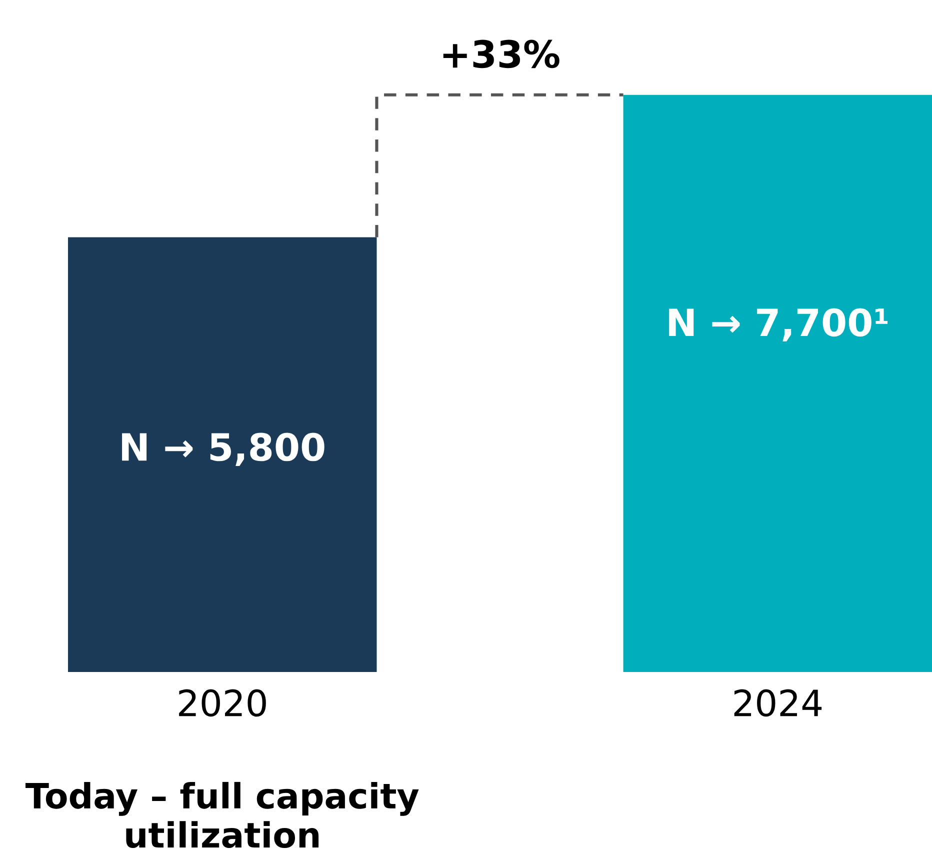  What do you see at coordinates (223, 449) in the screenshot?
I see `data-label: N → 5,800` at bounding box center [223, 449].